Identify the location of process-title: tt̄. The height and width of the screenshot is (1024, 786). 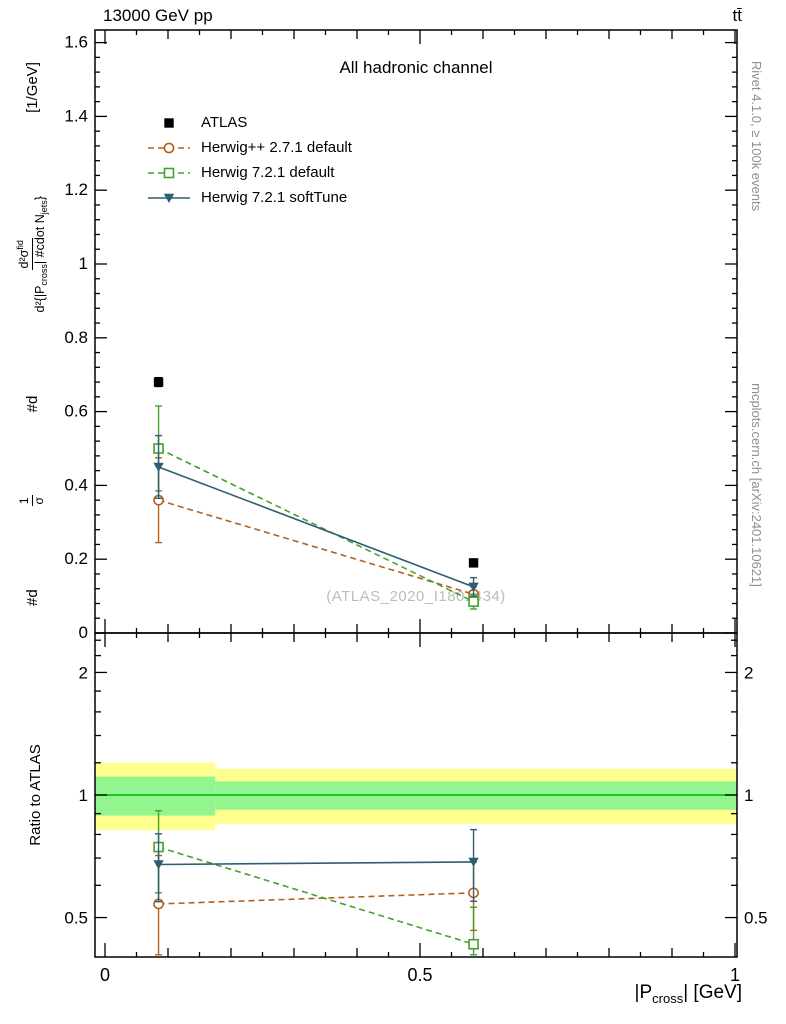
(737, 15).